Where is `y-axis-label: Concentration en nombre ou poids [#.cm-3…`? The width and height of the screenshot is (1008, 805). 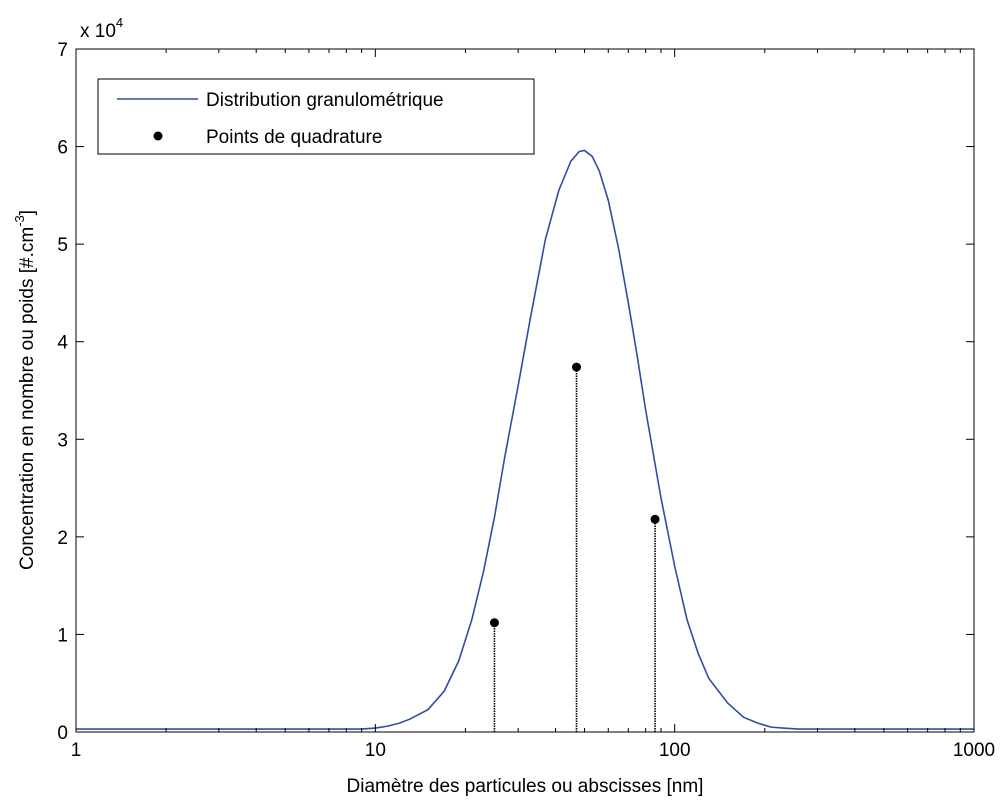
y-axis-label: Concentration en nombre ou poids [#.cm-3… is located at coordinates (25, 390).